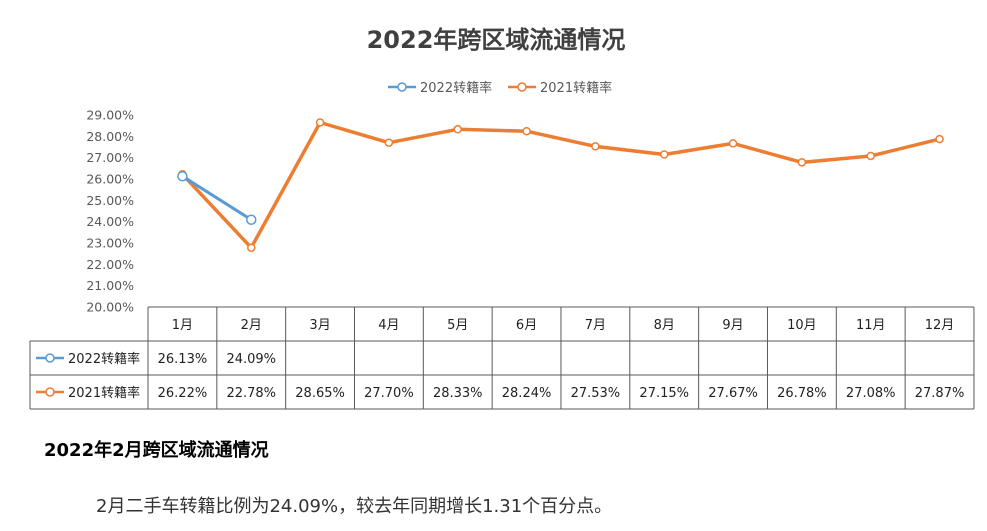 The image size is (987, 531). What do you see at coordinates (457, 325) in the screenshot?
I see `x-category-label: 5月` at bounding box center [457, 325].